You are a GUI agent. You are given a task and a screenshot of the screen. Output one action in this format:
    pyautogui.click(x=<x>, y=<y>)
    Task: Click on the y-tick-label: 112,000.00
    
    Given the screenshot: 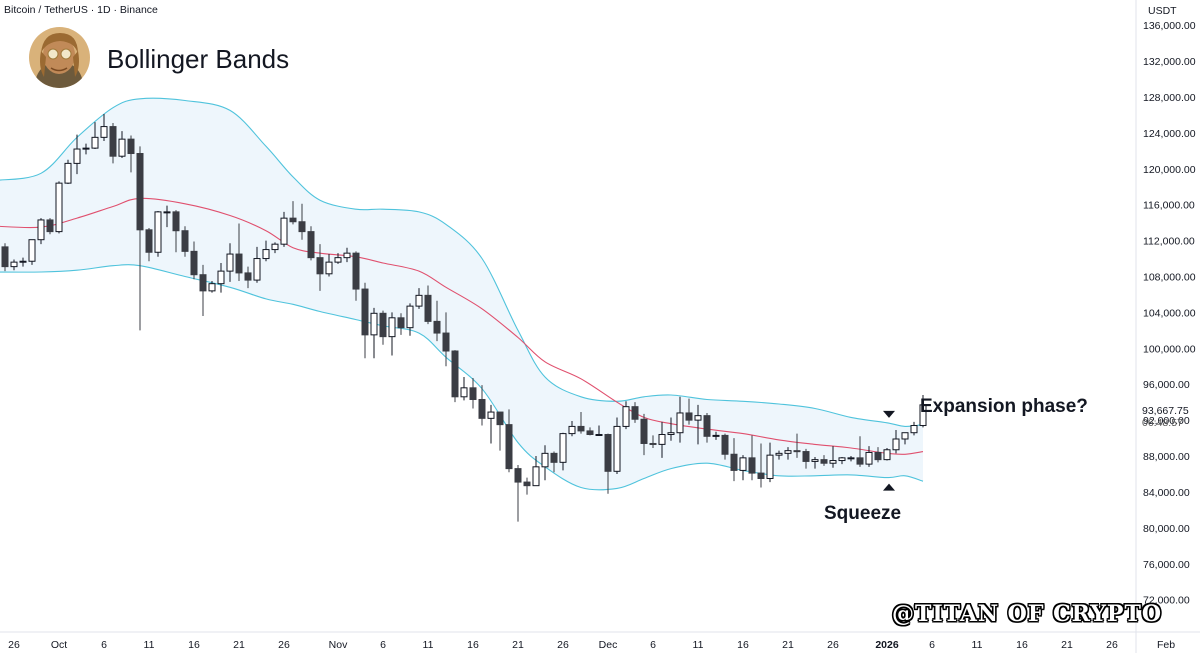 What is the action you would take?
    pyautogui.click(x=1169, y=242)
    